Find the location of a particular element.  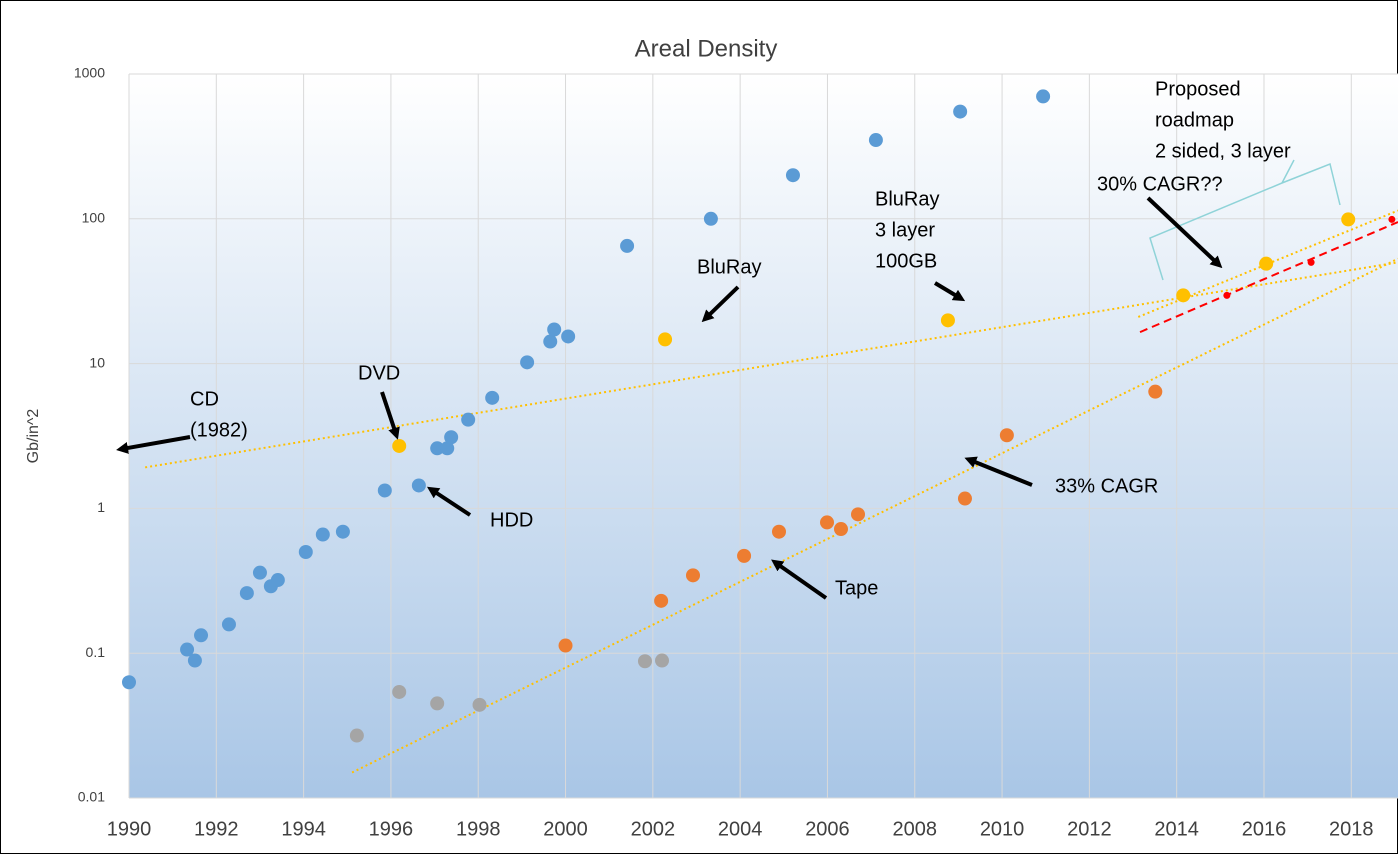

annotation: CD is located at coordinates (204, 399).